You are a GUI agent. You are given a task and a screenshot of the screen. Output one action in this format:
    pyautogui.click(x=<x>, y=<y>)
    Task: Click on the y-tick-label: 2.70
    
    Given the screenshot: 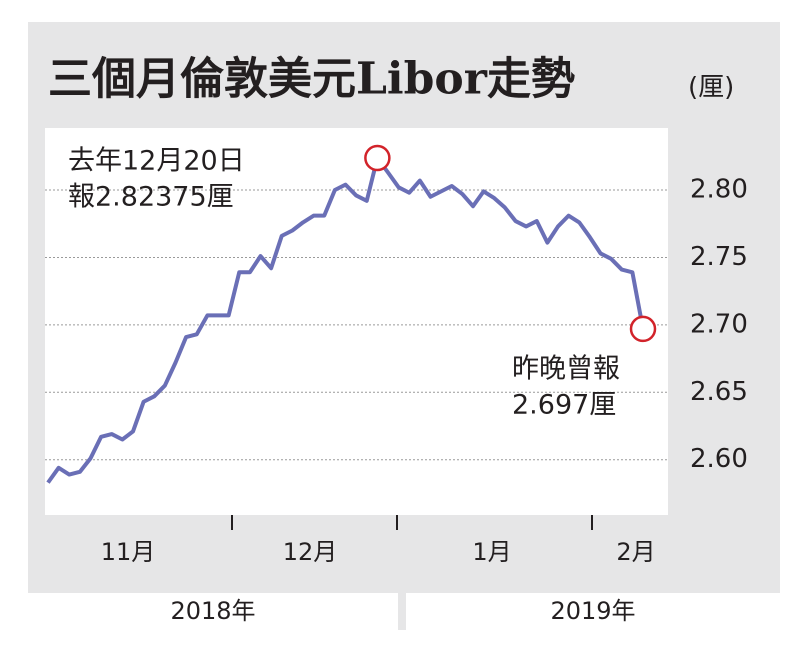 What is the action you would take?
    pyautogui.click(x=719, y=324)
    